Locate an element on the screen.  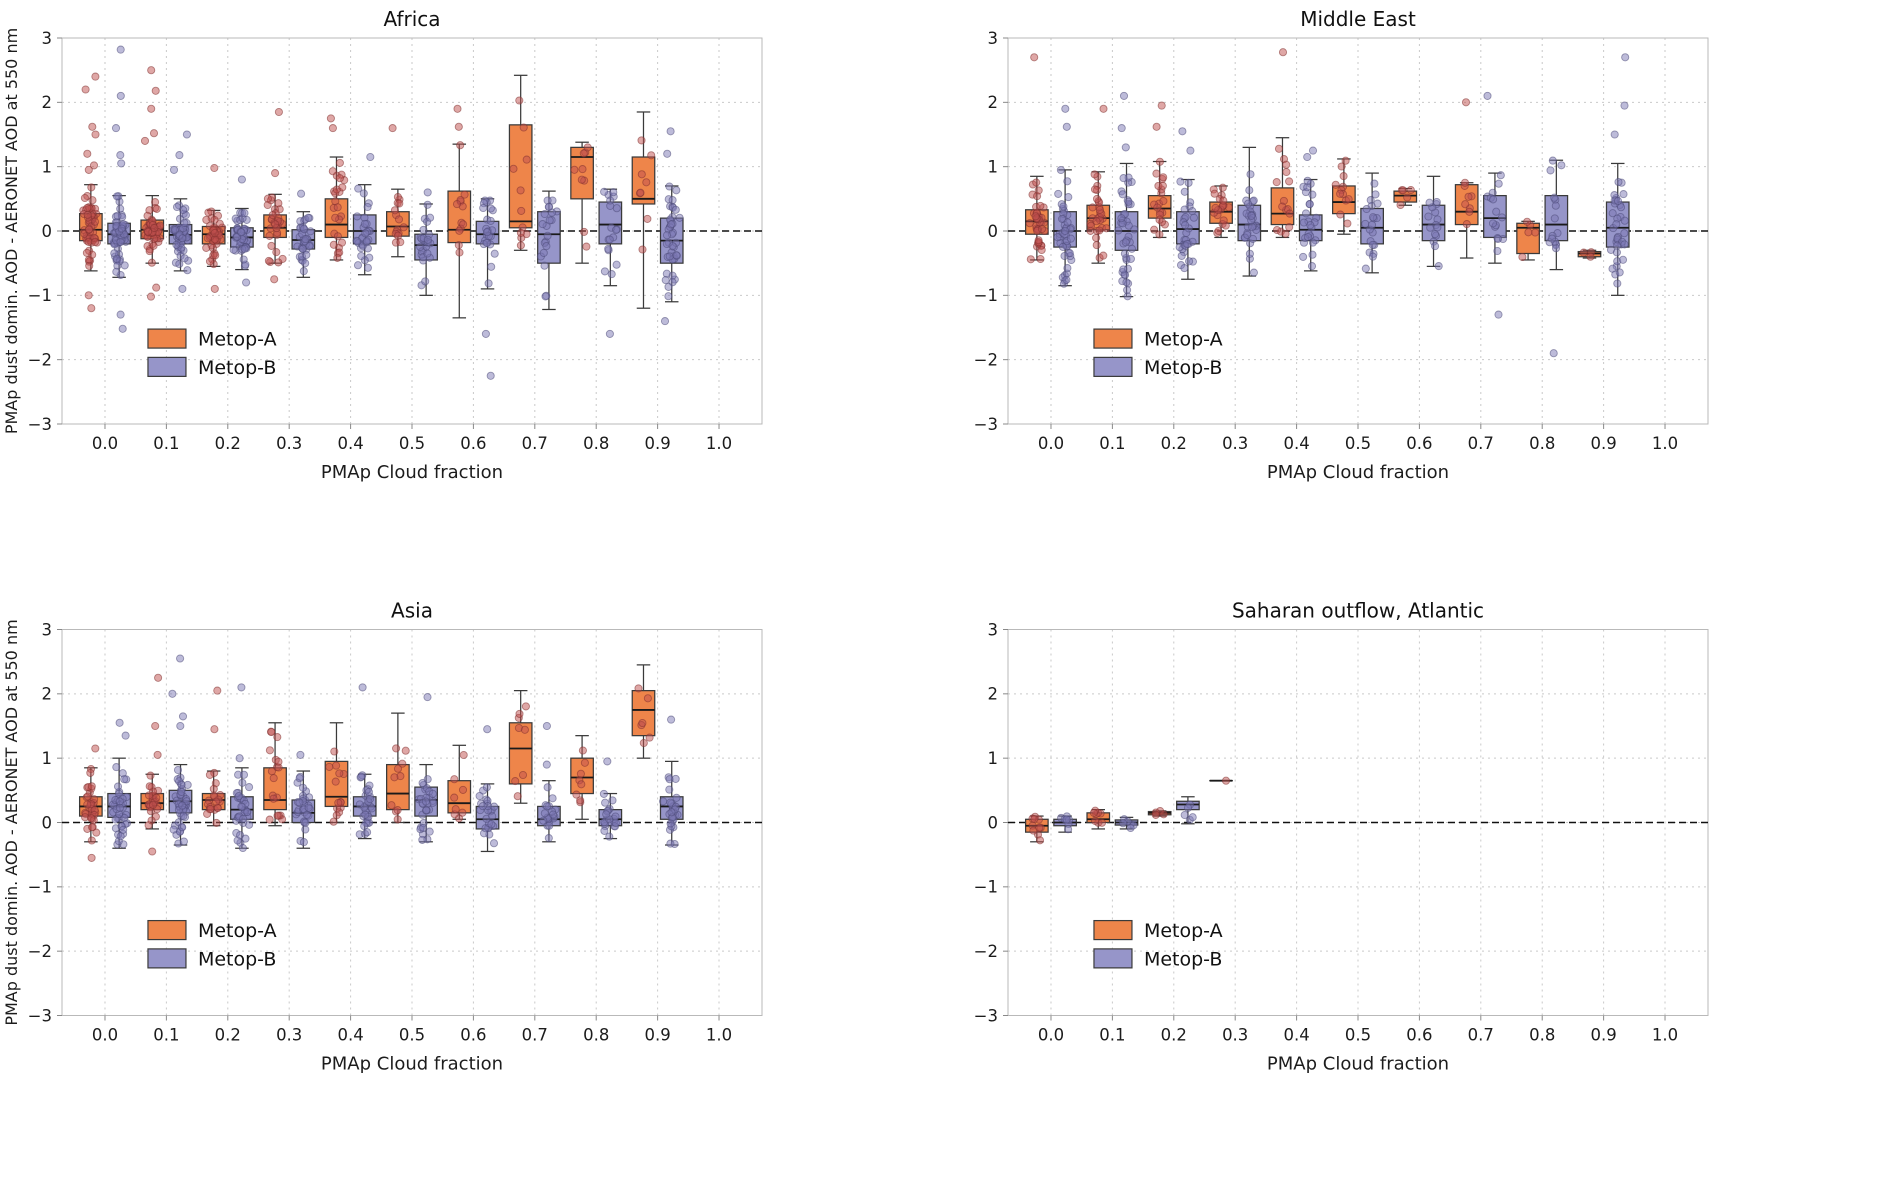
x-axis-label: PMAp Cloud fraction is located at coordinates (1358, 472).